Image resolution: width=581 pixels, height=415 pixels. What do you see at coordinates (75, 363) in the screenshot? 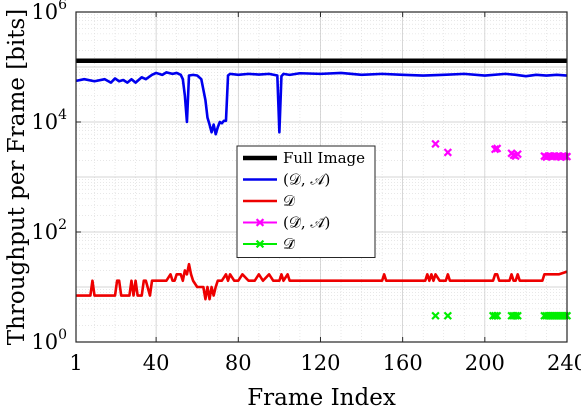
I see `x-tick-label: 1` at bounding box center [75, 363].